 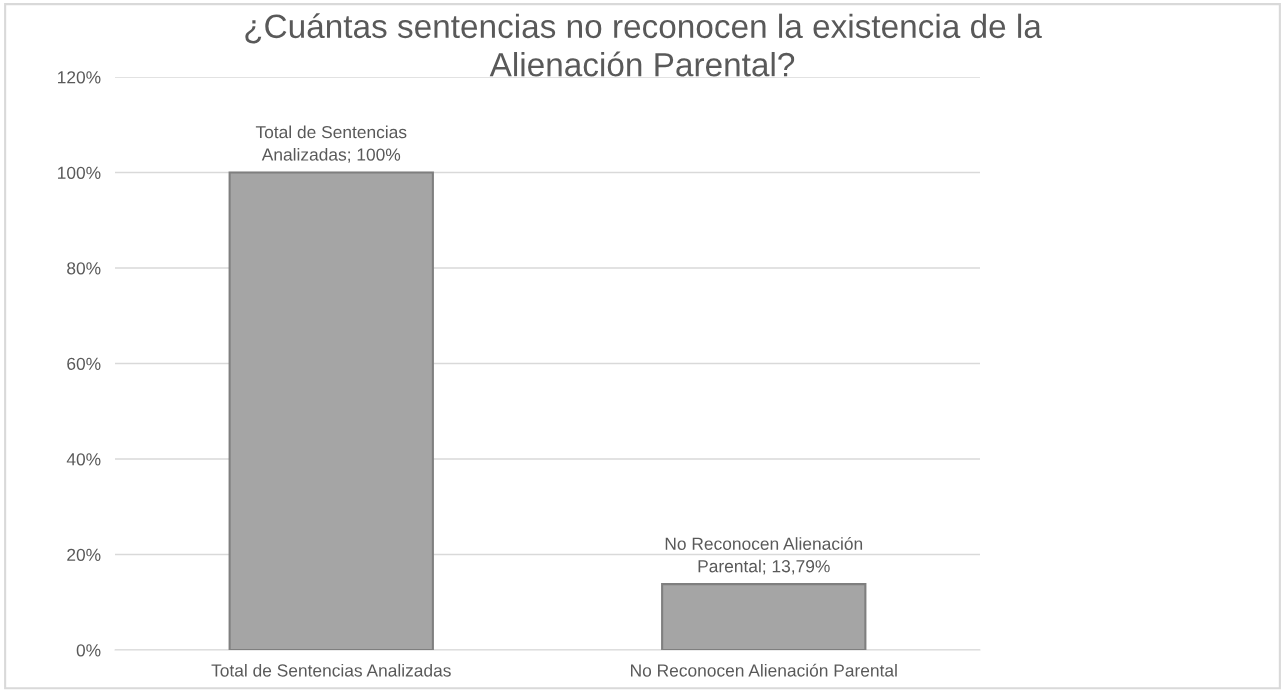 I want to click on y-tick-label: 100%, so click(x=79, y=172).